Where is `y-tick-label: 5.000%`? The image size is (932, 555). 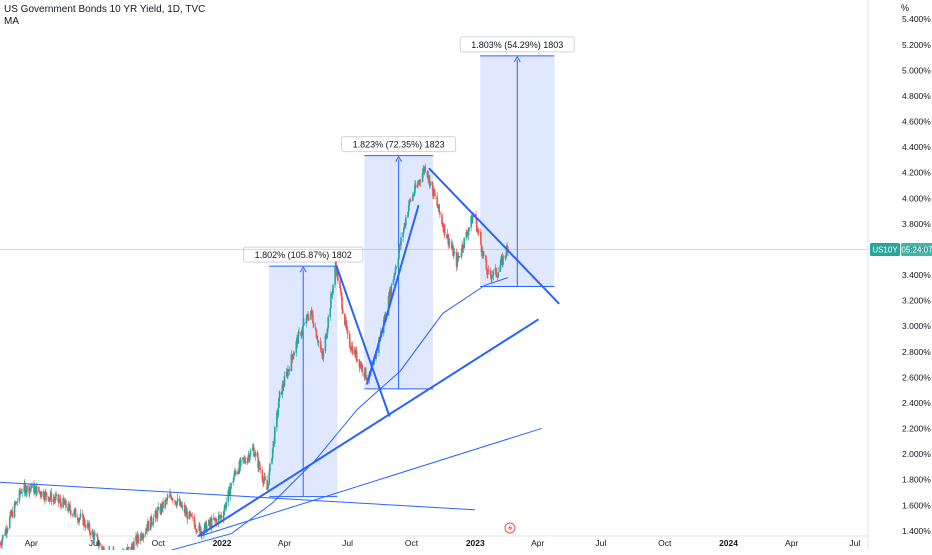 y-tick-label: 5.000% is located at coordinates (916, 70).